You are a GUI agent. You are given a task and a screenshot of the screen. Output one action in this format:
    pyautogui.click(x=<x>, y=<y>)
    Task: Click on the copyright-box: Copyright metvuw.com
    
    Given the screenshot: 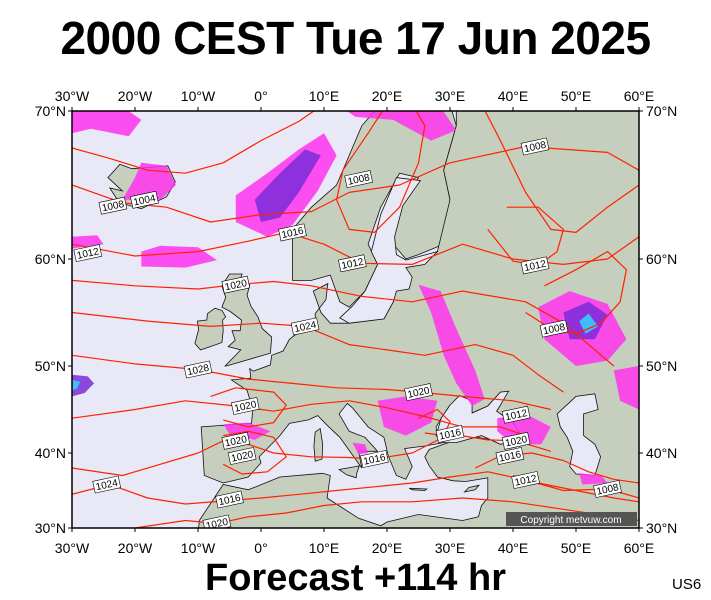 What is the action you would take?
    pyautogui.click(x=571, y=519)
    